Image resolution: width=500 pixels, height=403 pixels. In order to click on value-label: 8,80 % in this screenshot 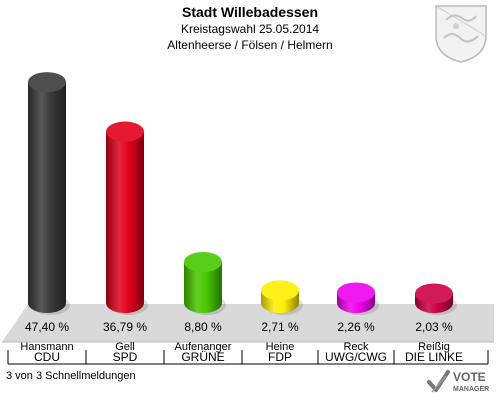, I will do `click(203, 327)`.